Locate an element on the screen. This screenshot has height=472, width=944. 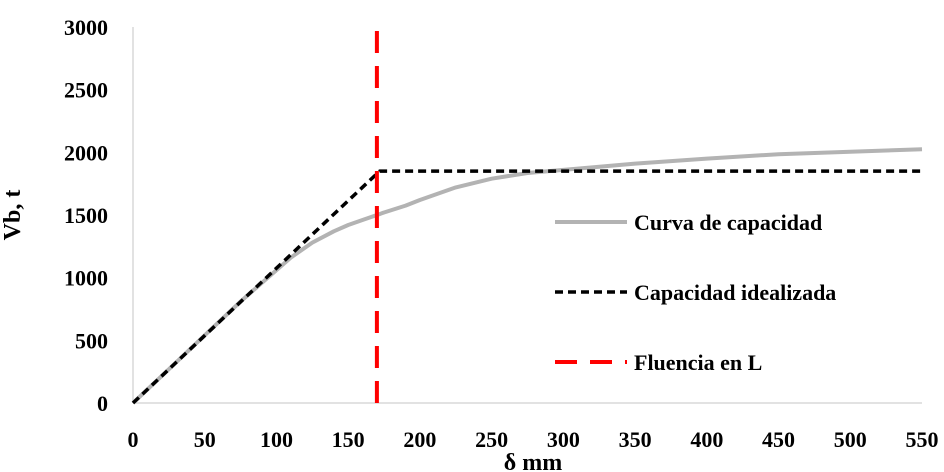
x-tick-label: 400 is located at coordinates (706, 439).